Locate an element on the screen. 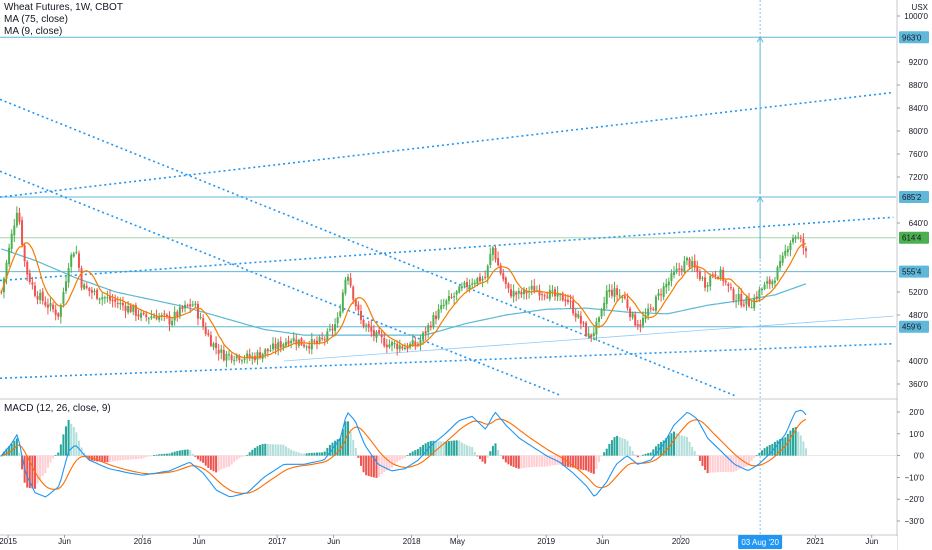  ma9-legend: MA (9, close) is located at coordinates (33, 31).